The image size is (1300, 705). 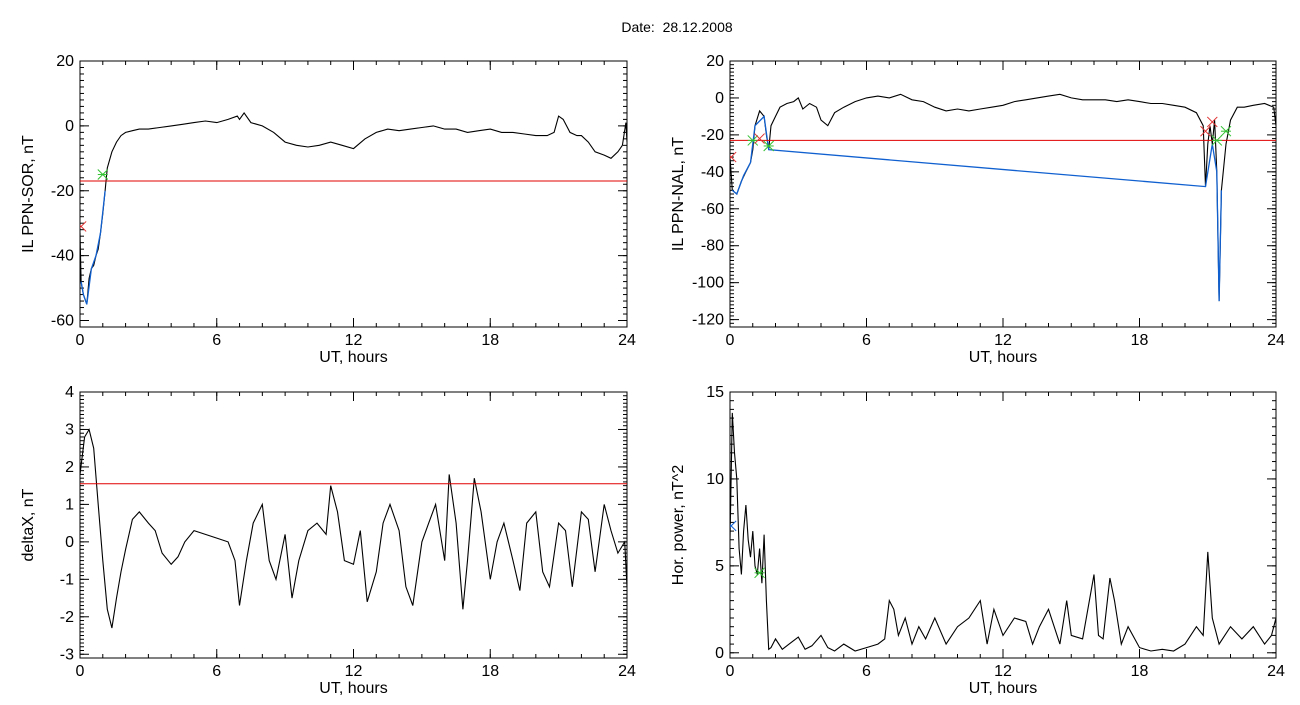 What do you see at coordinates (28, 194) in the screenshot?
I see `y-axis-label: IL PPN-SOR, nT` at bounding box center [28, 194].